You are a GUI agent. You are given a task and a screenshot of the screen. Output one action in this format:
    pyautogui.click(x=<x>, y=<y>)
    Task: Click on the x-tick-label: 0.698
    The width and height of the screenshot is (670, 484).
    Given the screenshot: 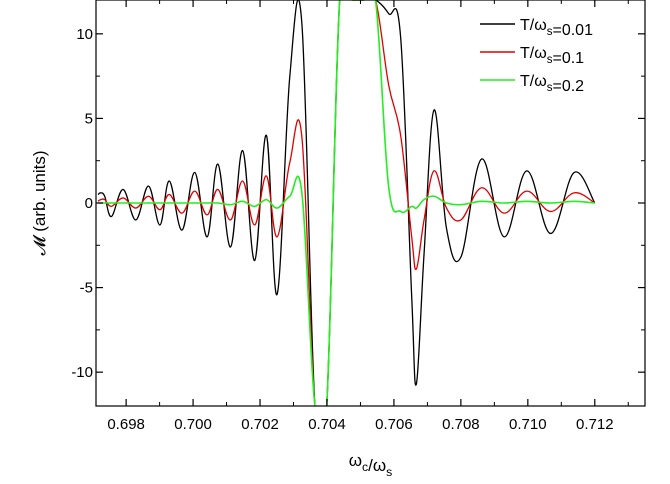 What is the action you would take?
    pyautogui.click(x=126, y=424)
    